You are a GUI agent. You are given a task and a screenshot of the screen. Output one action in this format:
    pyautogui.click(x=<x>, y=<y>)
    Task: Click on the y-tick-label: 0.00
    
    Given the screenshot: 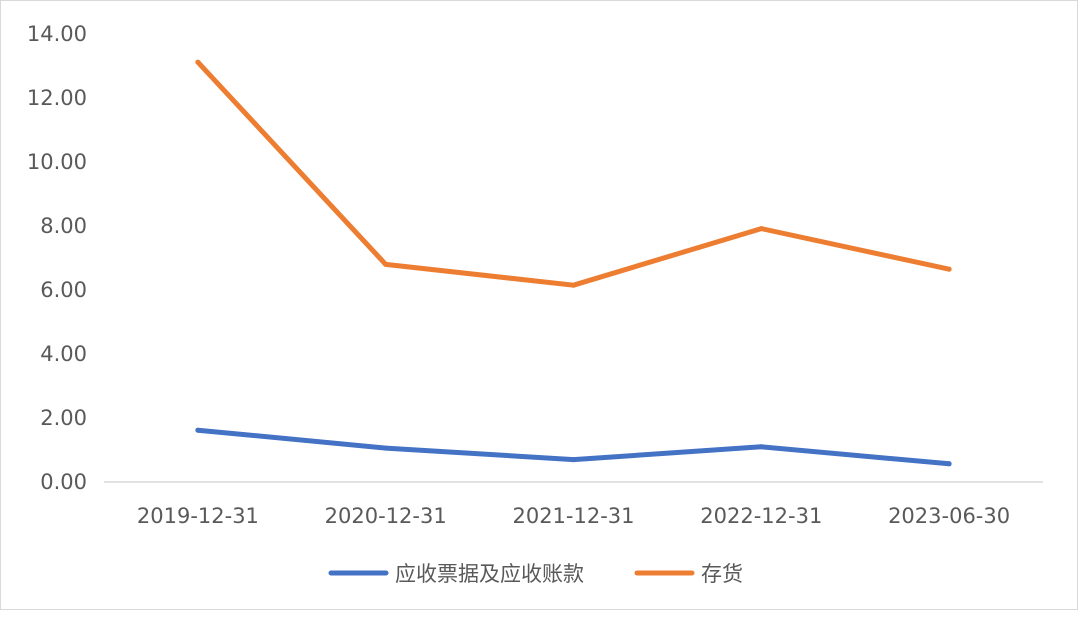 What is the action you would take?
    pyautogui.click(x=63, y=482)
    